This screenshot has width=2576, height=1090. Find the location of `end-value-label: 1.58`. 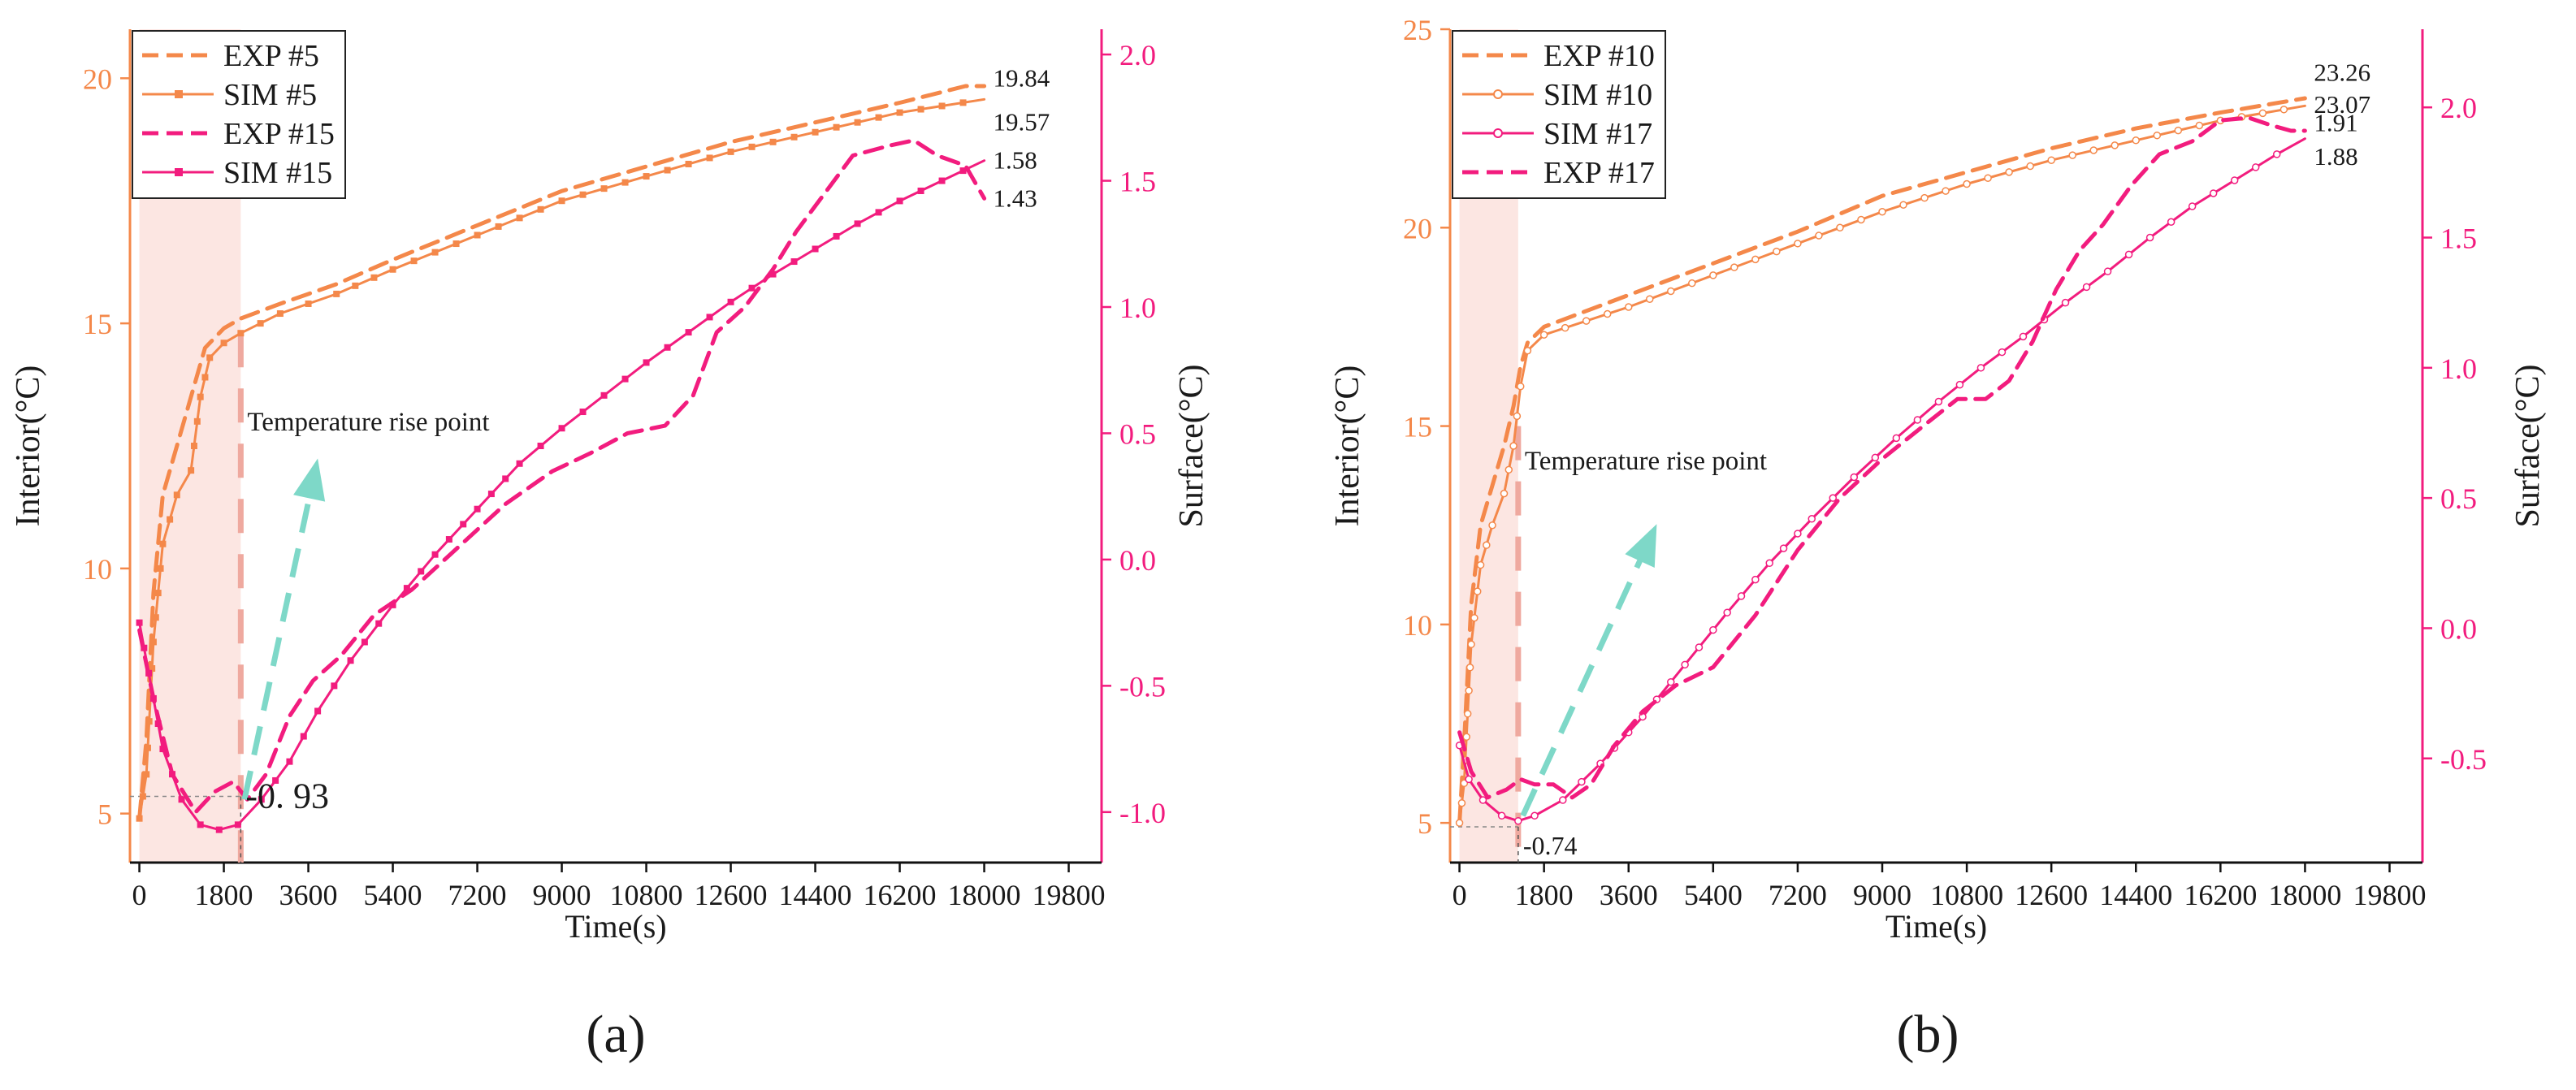

end-value-label: 1.58 is located at coordinates (1015, 160).